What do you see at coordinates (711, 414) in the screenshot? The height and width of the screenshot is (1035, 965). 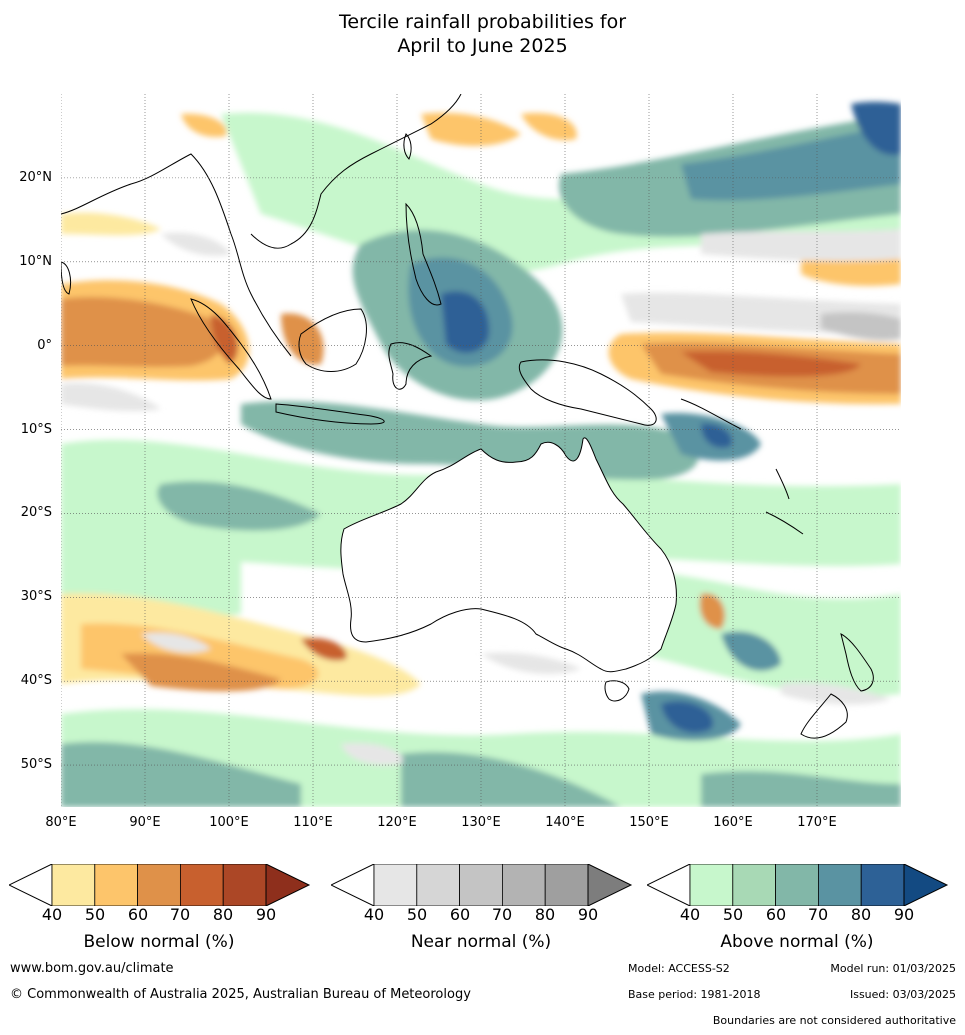 I see `solomon-islands` at bounding box center [711, 414].